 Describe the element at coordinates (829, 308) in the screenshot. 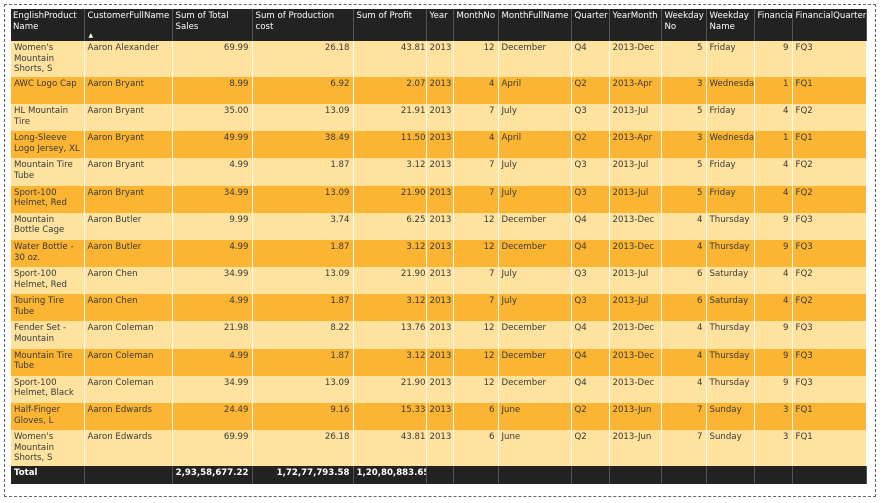

I see `cell-financial-quarter: FQ2` at that location.